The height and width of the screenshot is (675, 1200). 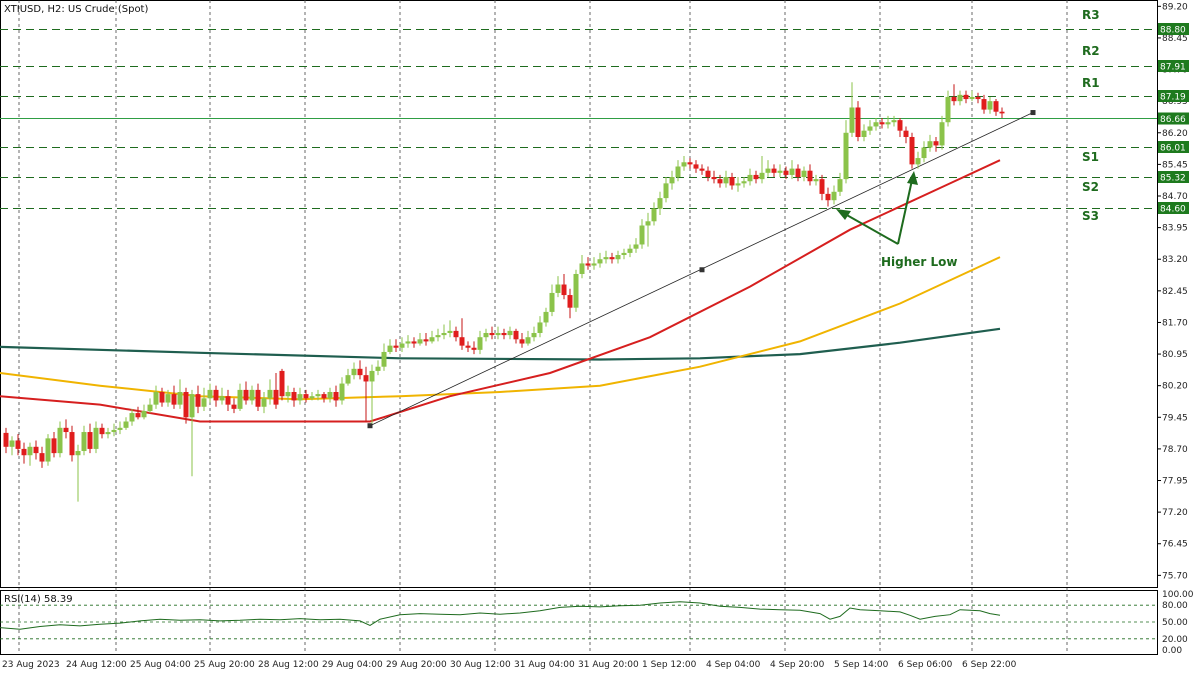 I want to click on price-badge-label: 86.66, so click(x=1173, y=120).